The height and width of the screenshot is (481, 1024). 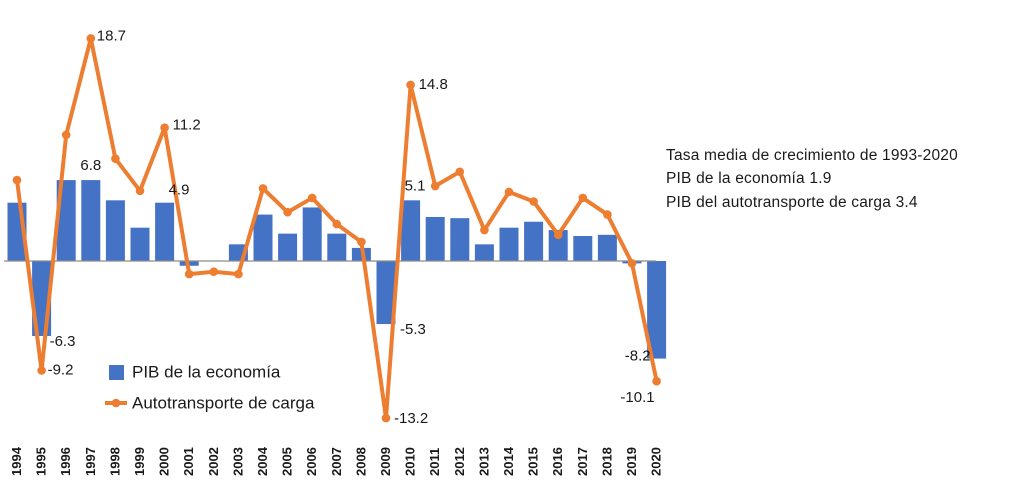 I want to click on point-2011, so click(x=435, y=186).